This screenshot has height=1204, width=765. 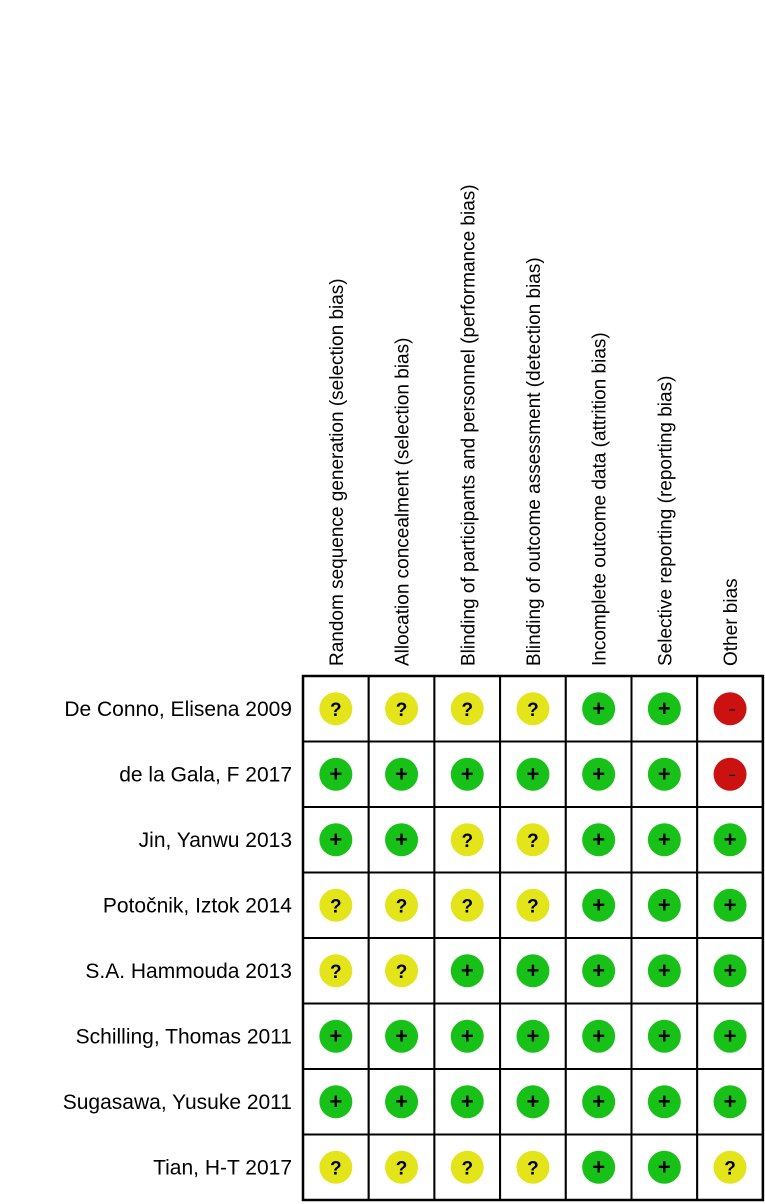 I want to click on rating-cell-r2-c2: +, so click(x=401, y=774).